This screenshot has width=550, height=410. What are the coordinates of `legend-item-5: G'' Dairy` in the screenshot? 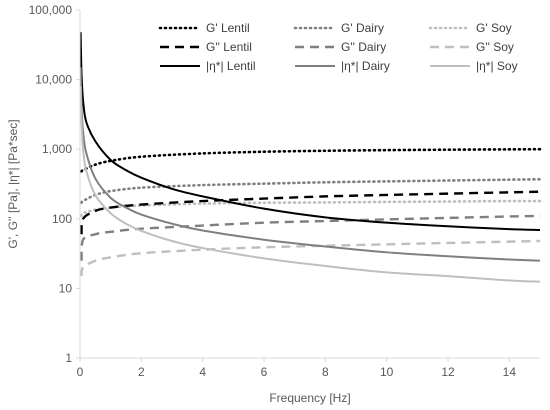 It's located at (340, 47).